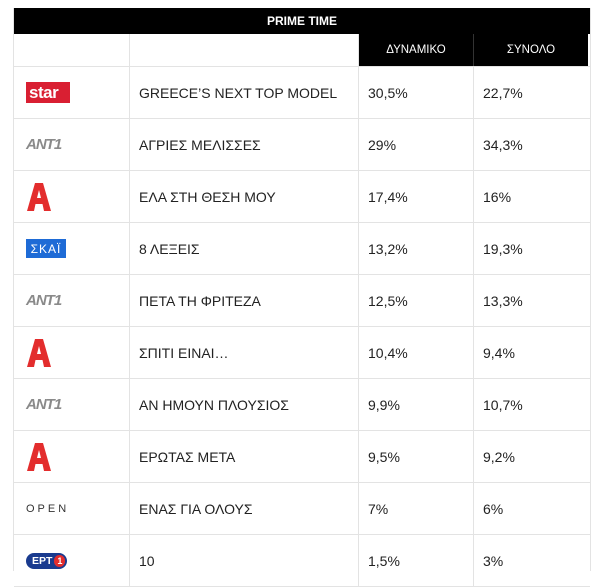 This screenshot has width=600, height=587. Describe the element at coordinates (72, 50) in the screenshot. I see `header-channel-cell` at that location.